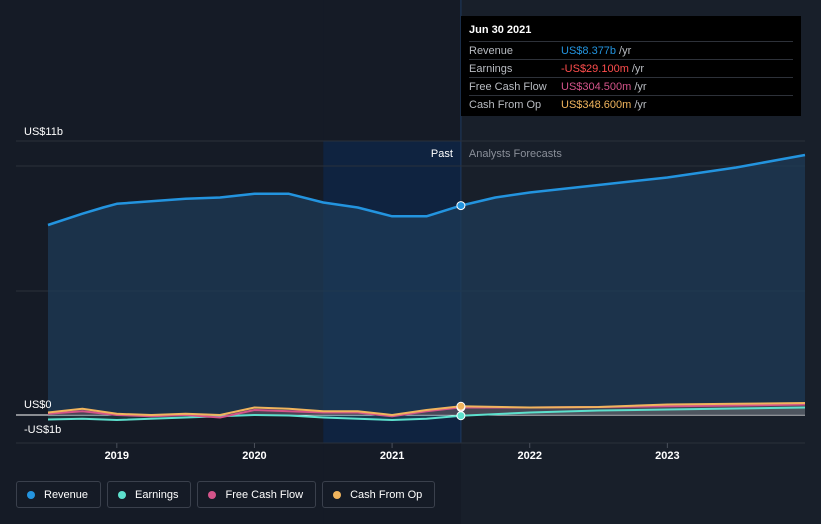  What do you see at coordinates (157, 494) in the screenshot?
I see `legend-label: Earnings` at bounding box center [157, 494].